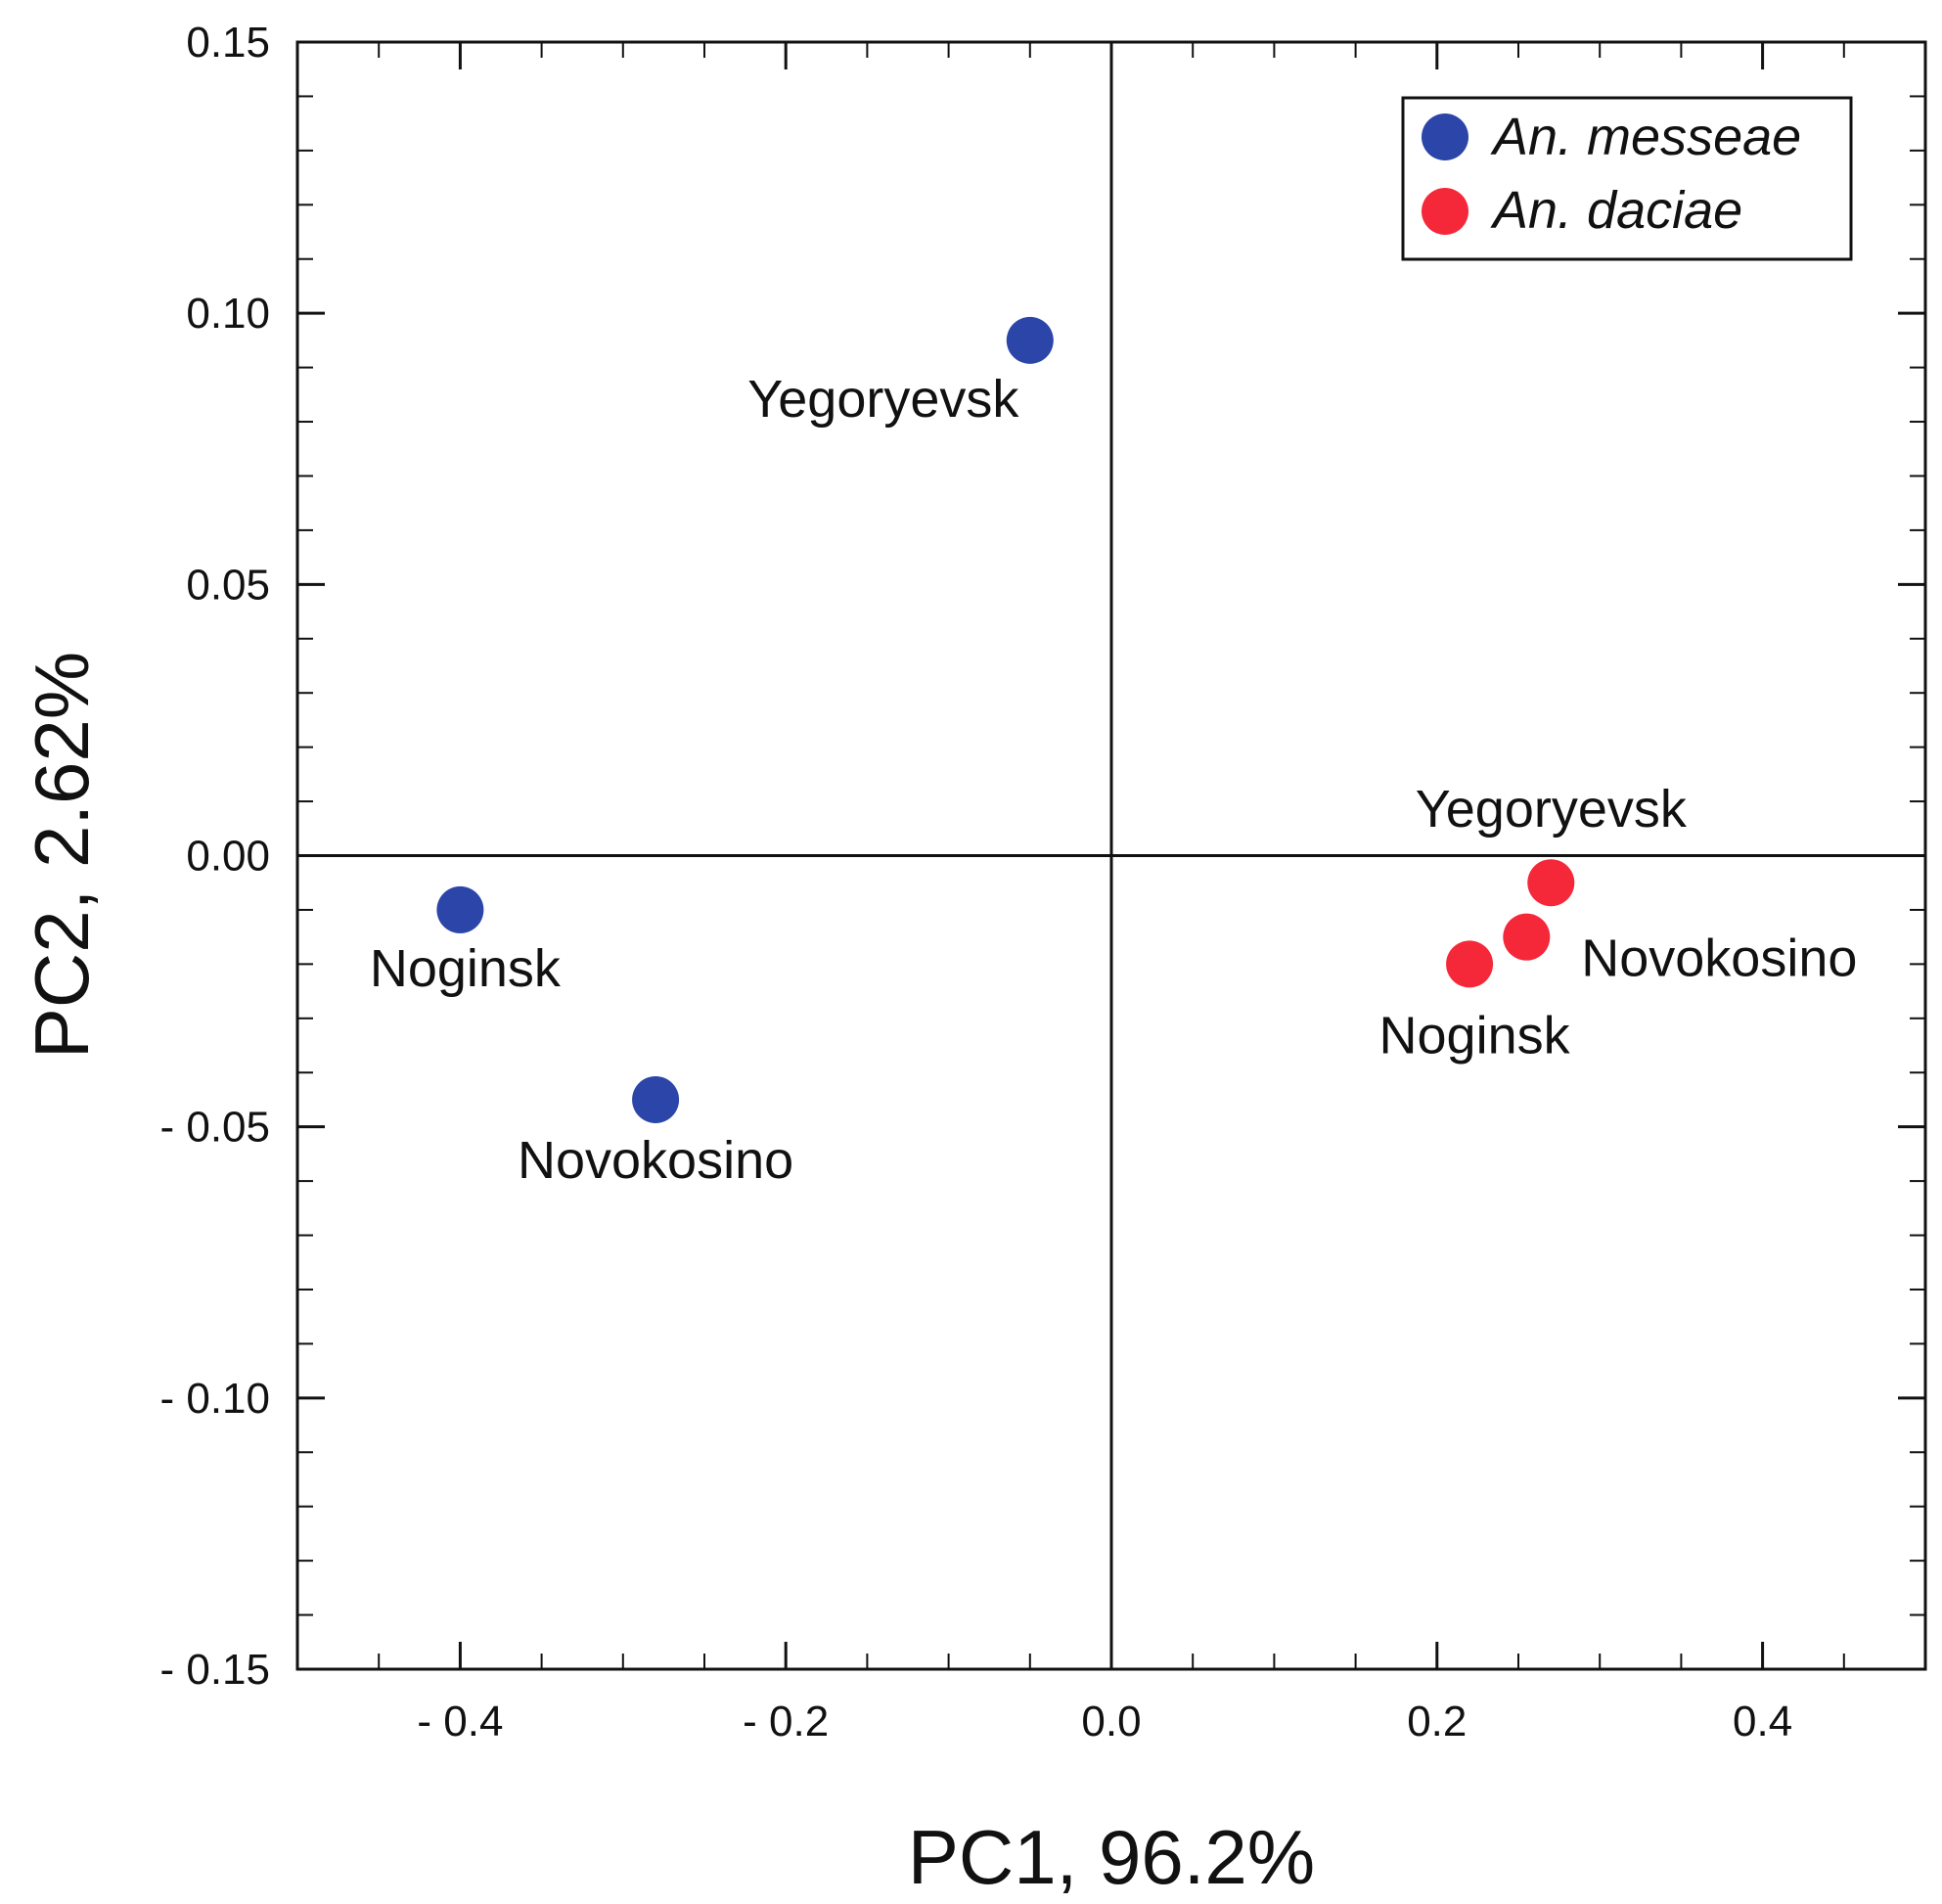 Image resolution: width=1942 pixels, height=1904 pixels. Describe the element at coordinates (1437, 1721) in the screenshot. I see `x-tick-label: 0.2` at that location.